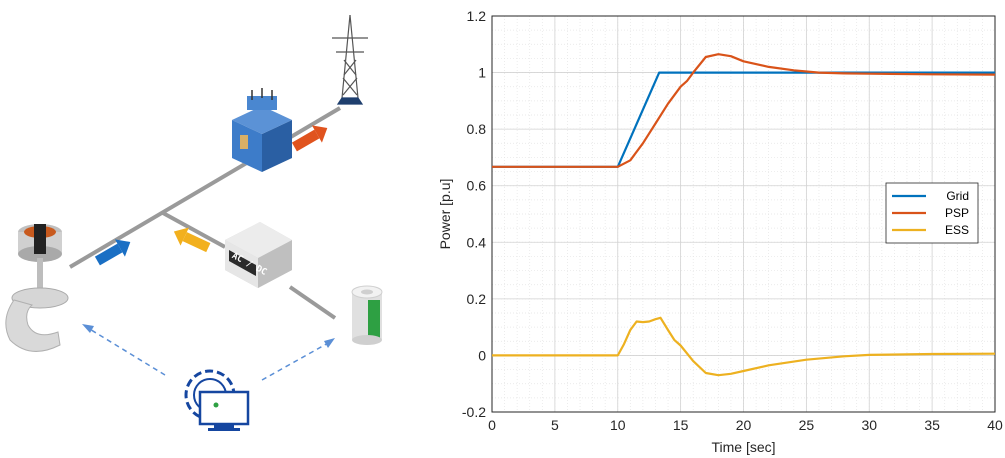 The height and width of the screenshot is (458, 1005). I want to click on transmission-tower-icon, so click(350, 59).